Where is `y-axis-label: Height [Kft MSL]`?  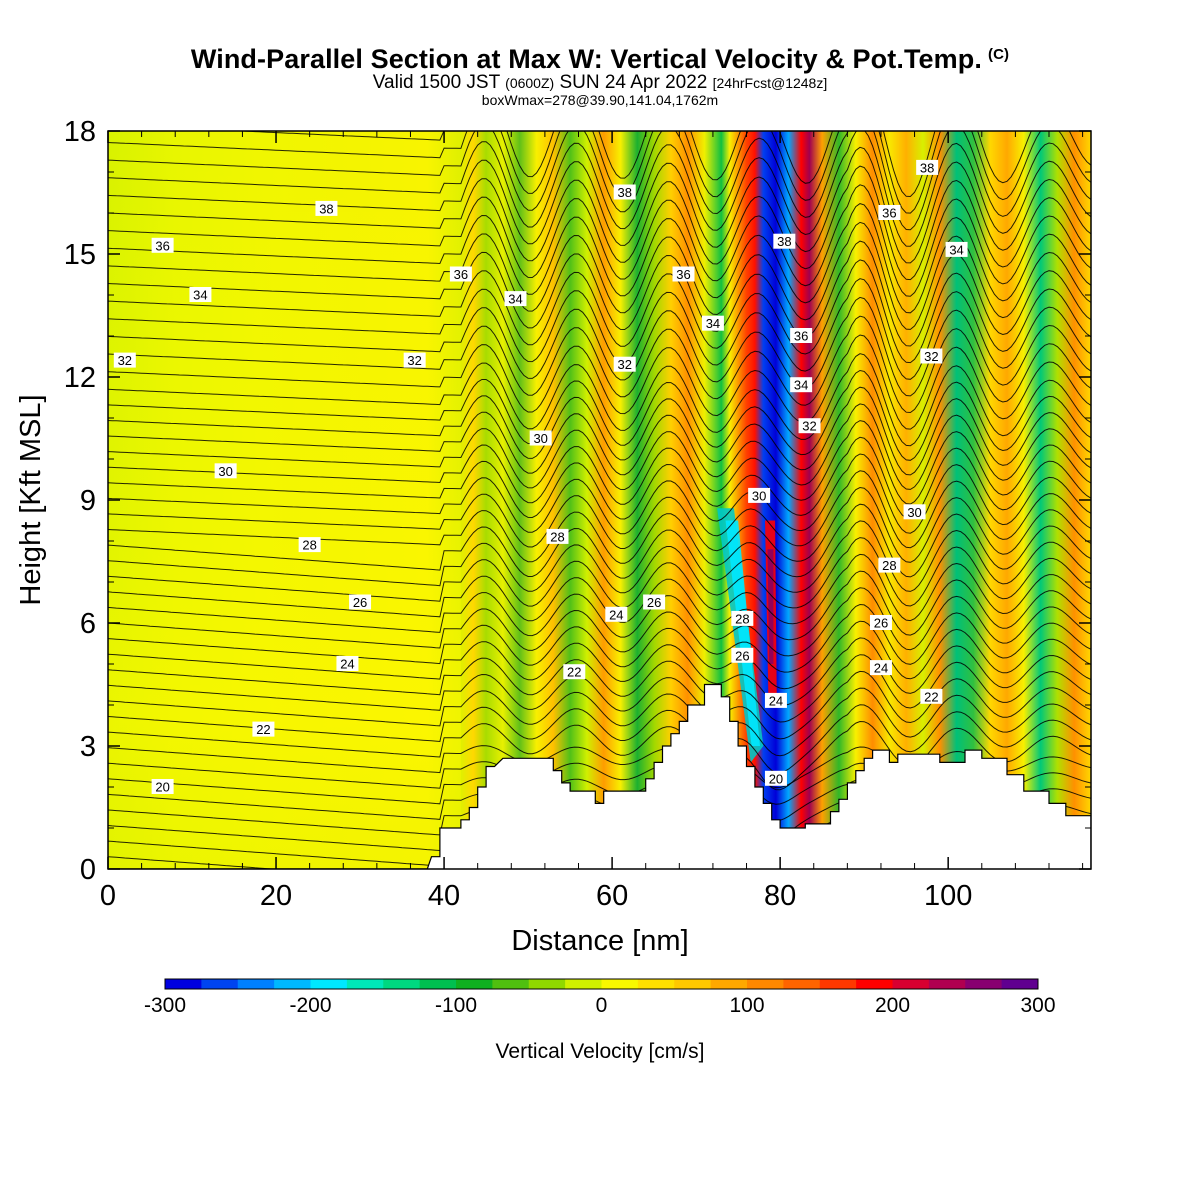
y-axis-label: Height [Kft MSL] is located at coordinates (31, 499).